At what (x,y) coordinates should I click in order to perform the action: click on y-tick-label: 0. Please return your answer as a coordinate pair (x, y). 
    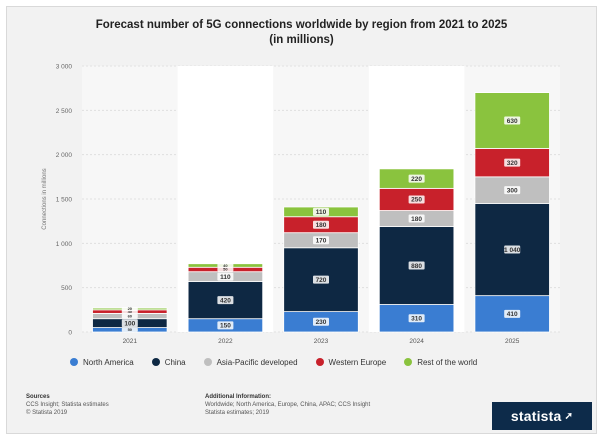
    Looking at the image, I should click on (70, 333).